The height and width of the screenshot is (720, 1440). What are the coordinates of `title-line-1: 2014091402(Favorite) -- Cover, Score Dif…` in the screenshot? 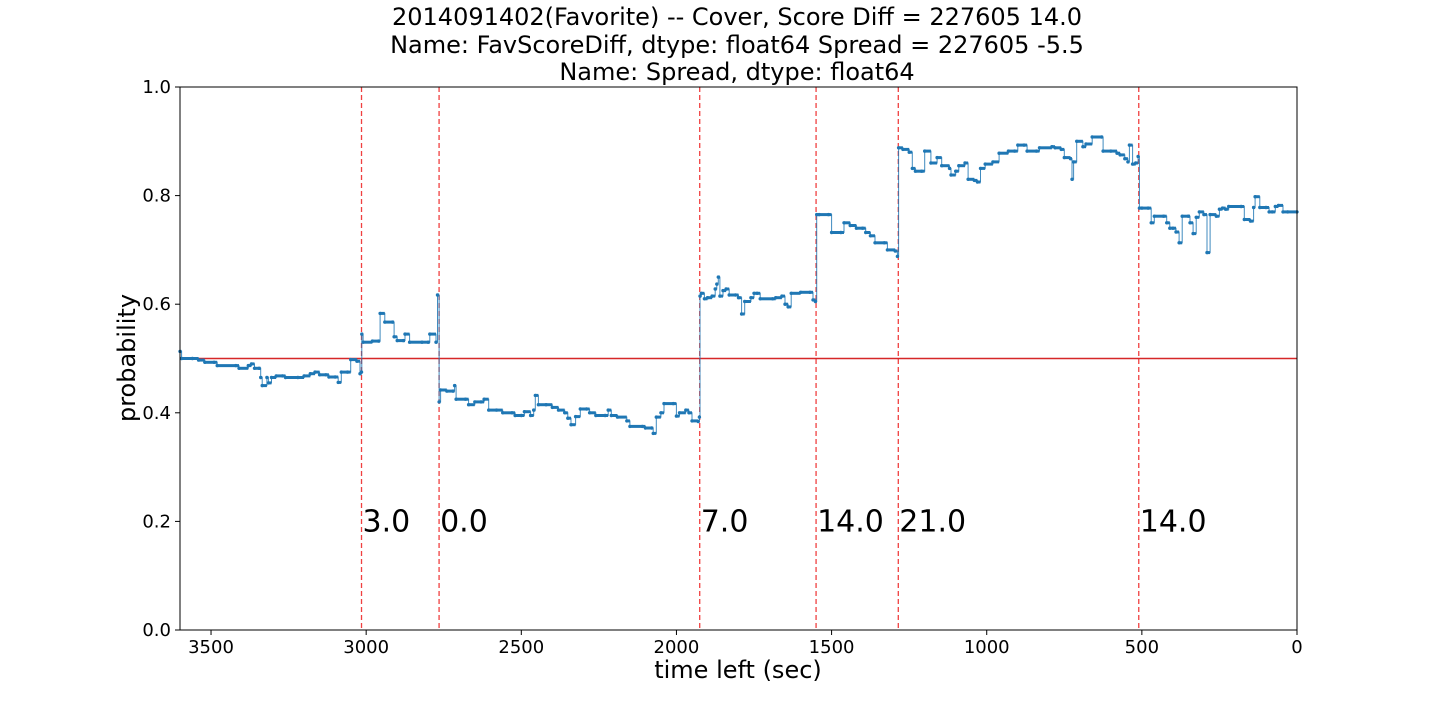 It's located at (737, 17).